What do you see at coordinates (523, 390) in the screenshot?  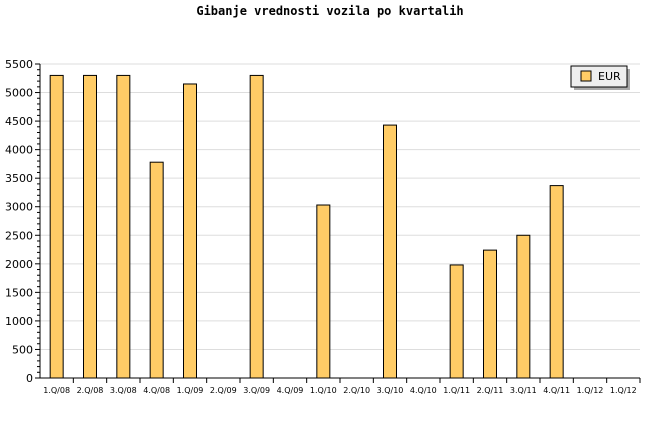 I see `x-tick-label: 3.Q/11` at bounding box center [523, 390].